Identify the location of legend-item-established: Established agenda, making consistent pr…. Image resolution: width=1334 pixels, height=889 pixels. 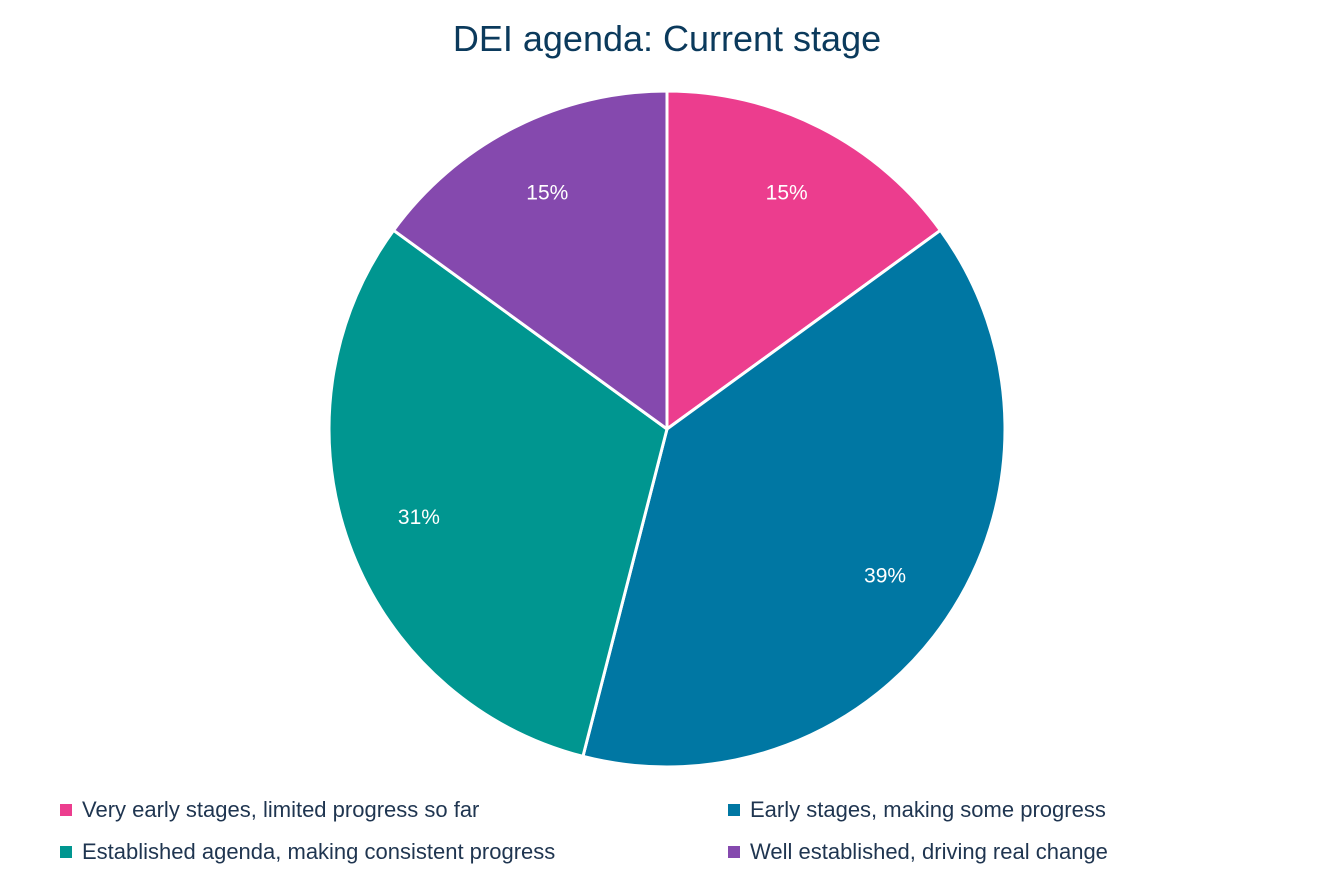
(394, 852).